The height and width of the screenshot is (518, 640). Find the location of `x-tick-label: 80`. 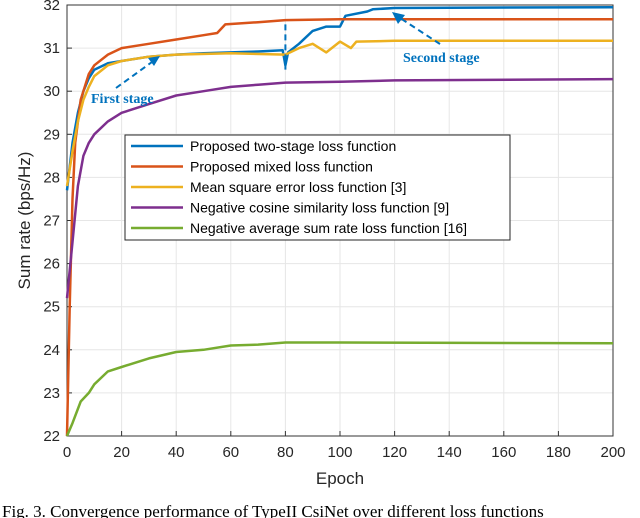

x-tick-label: 80 is located at coordinates (285, 452).